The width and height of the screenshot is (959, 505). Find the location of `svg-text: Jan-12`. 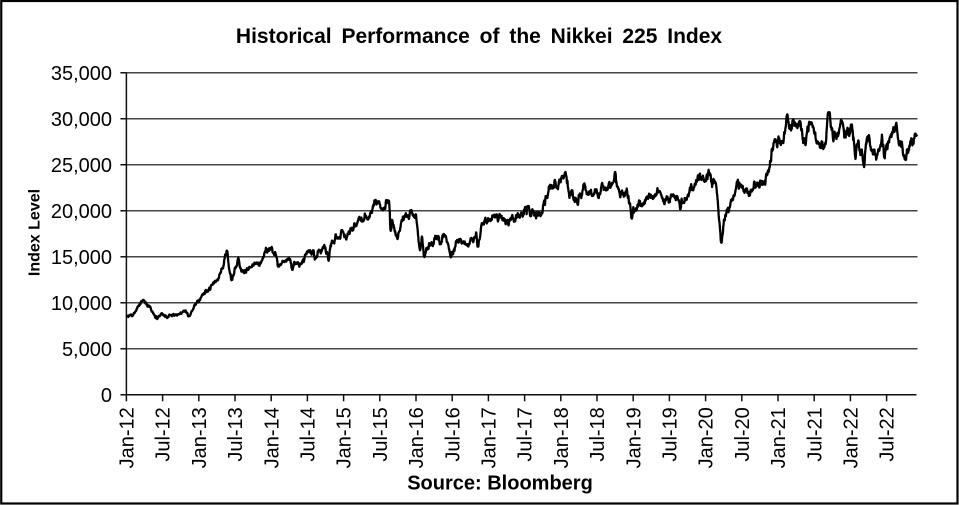

svg-text: Jan-12 is located at coordinates (128, 437).